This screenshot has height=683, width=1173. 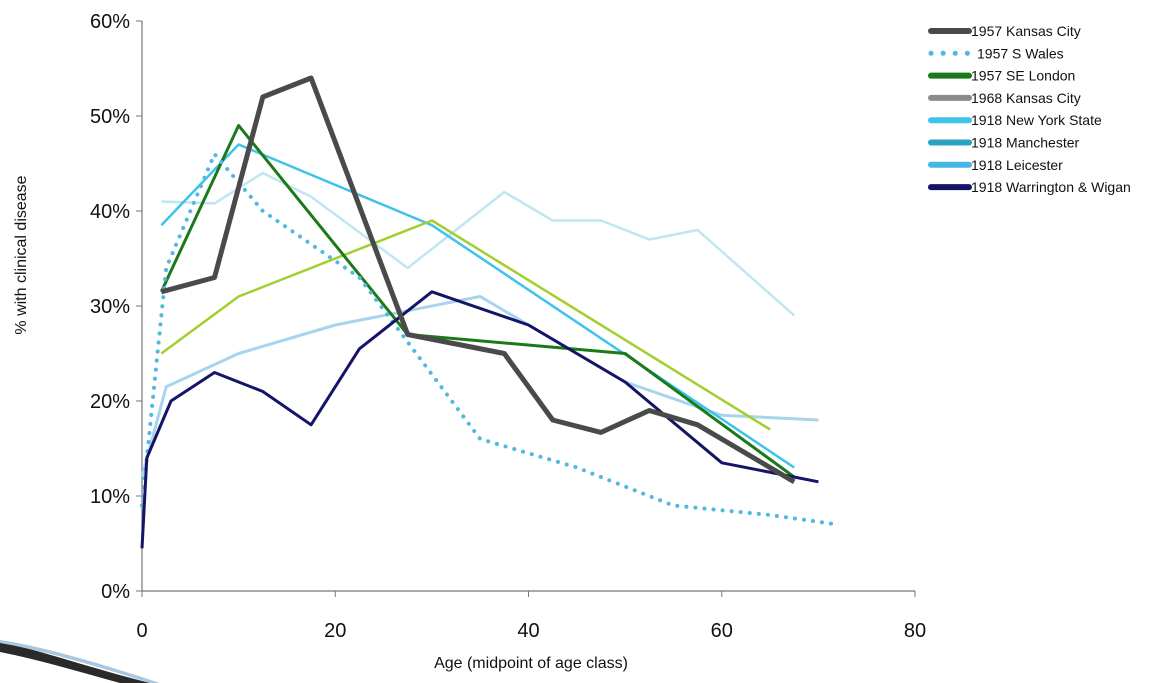 What do you see at coordinates (110, 22) in the screenshot?
I see `y-tick-label: 60%` at bounding box center [110, 22].